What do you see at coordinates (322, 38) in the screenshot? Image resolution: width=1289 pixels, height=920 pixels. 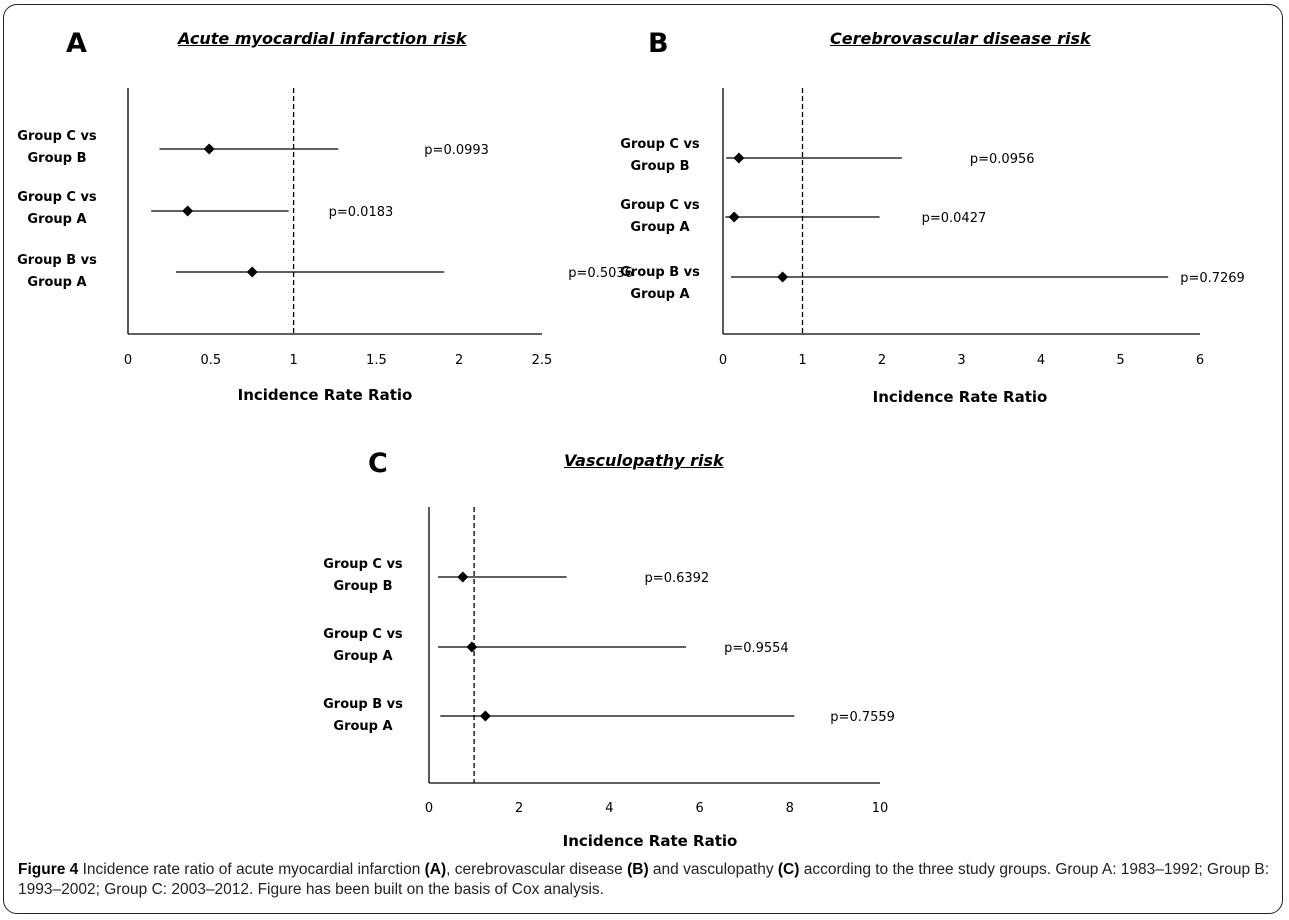 I see `panel-title: Acute myocardial infarction risk` at bounding box center [322, 38].